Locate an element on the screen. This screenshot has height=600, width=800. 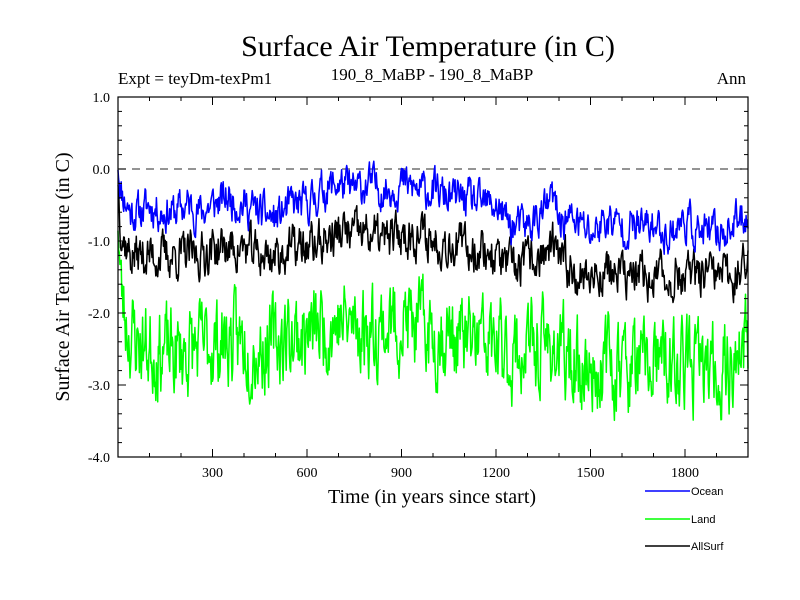
legend-label-ocean: Ocean is located at coordinates (707, 492).